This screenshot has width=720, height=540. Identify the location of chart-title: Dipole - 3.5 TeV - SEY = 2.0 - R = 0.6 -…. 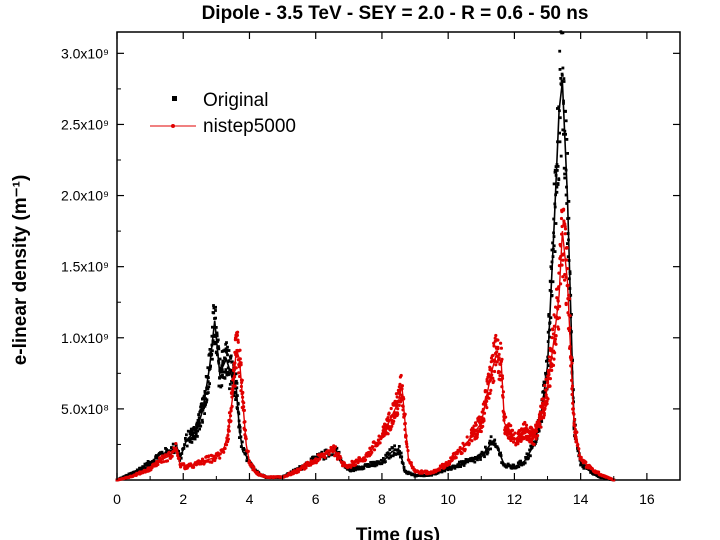
(395, 13).